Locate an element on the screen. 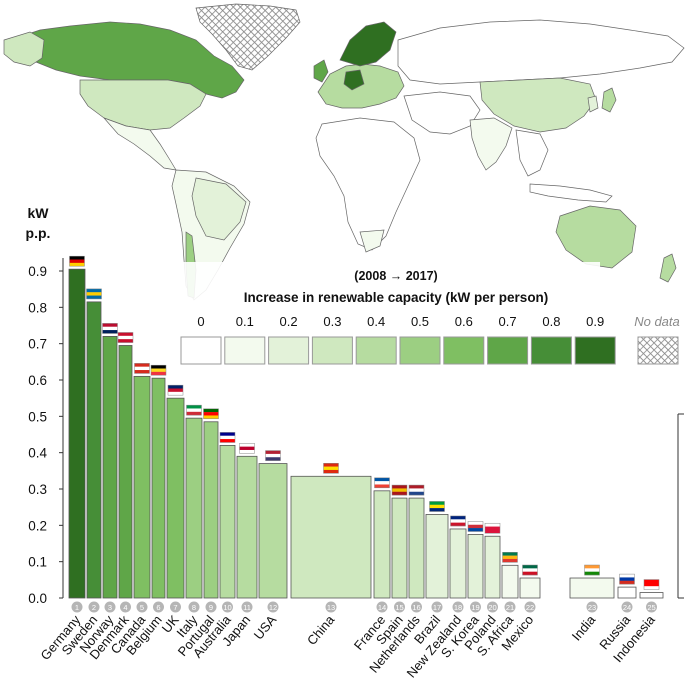 This screenshot has width=687, height=688. flag-indonesia-icon is located at coordinates (651, 584).